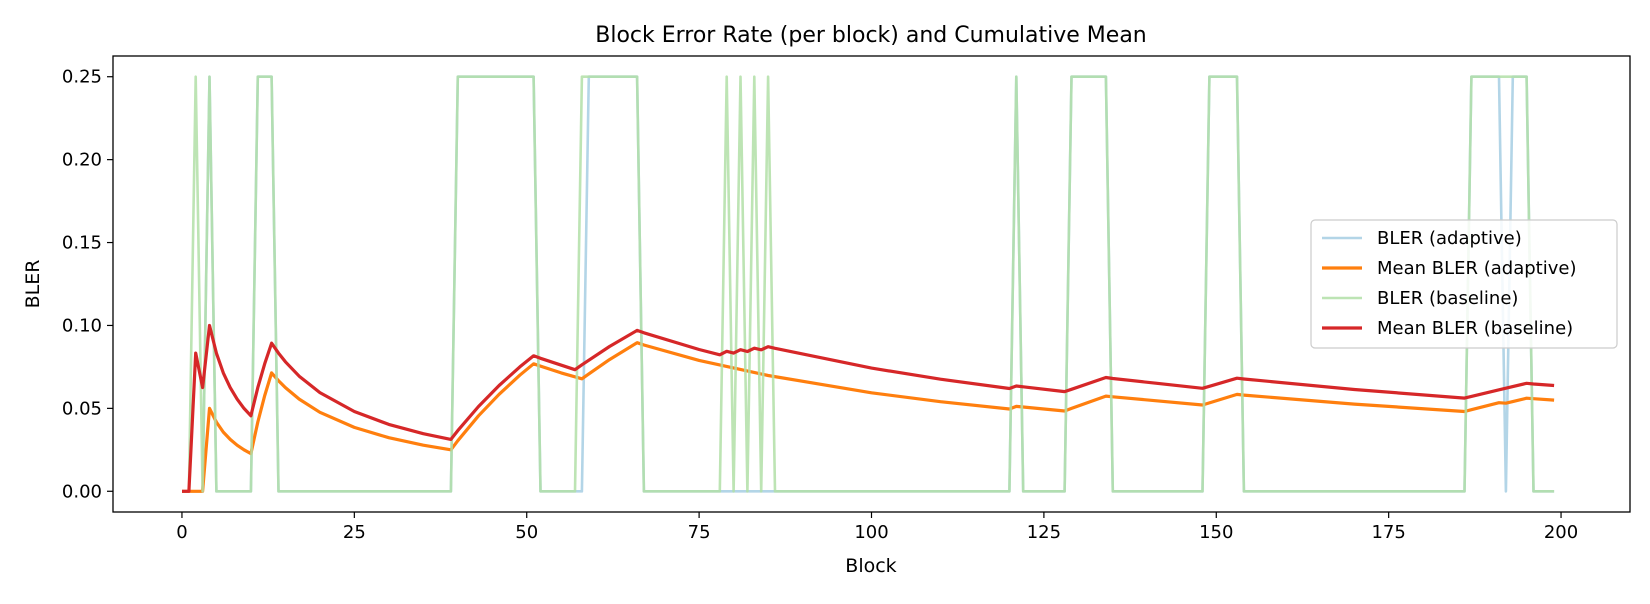  What do you see at coordinates (1561, 532) in the screenshot?
I see `x-tick-label: 200` at bounding box center [1561, 532].